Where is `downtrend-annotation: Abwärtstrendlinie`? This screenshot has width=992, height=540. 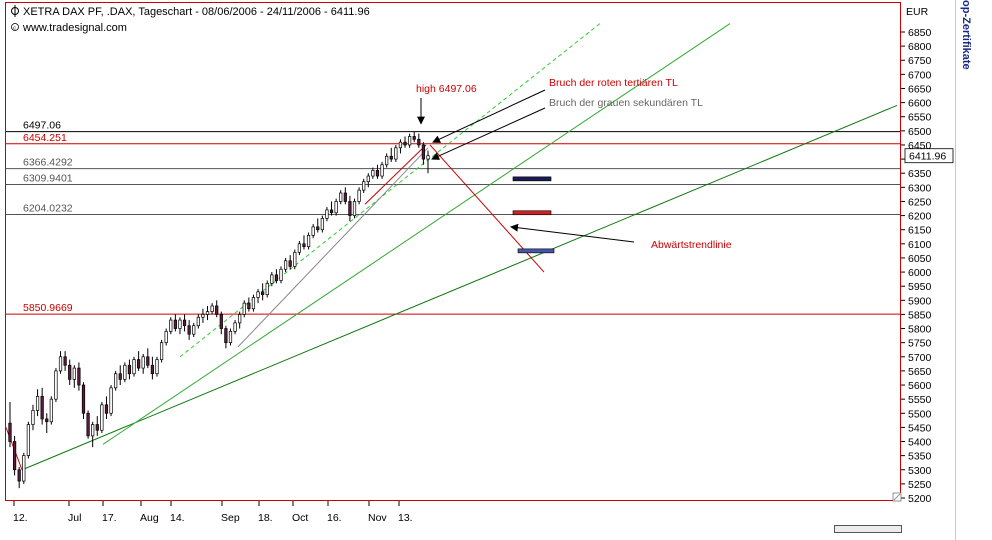 downtrend-annotation: Abwärtstrendlinie is located at coordinates (691, 245).